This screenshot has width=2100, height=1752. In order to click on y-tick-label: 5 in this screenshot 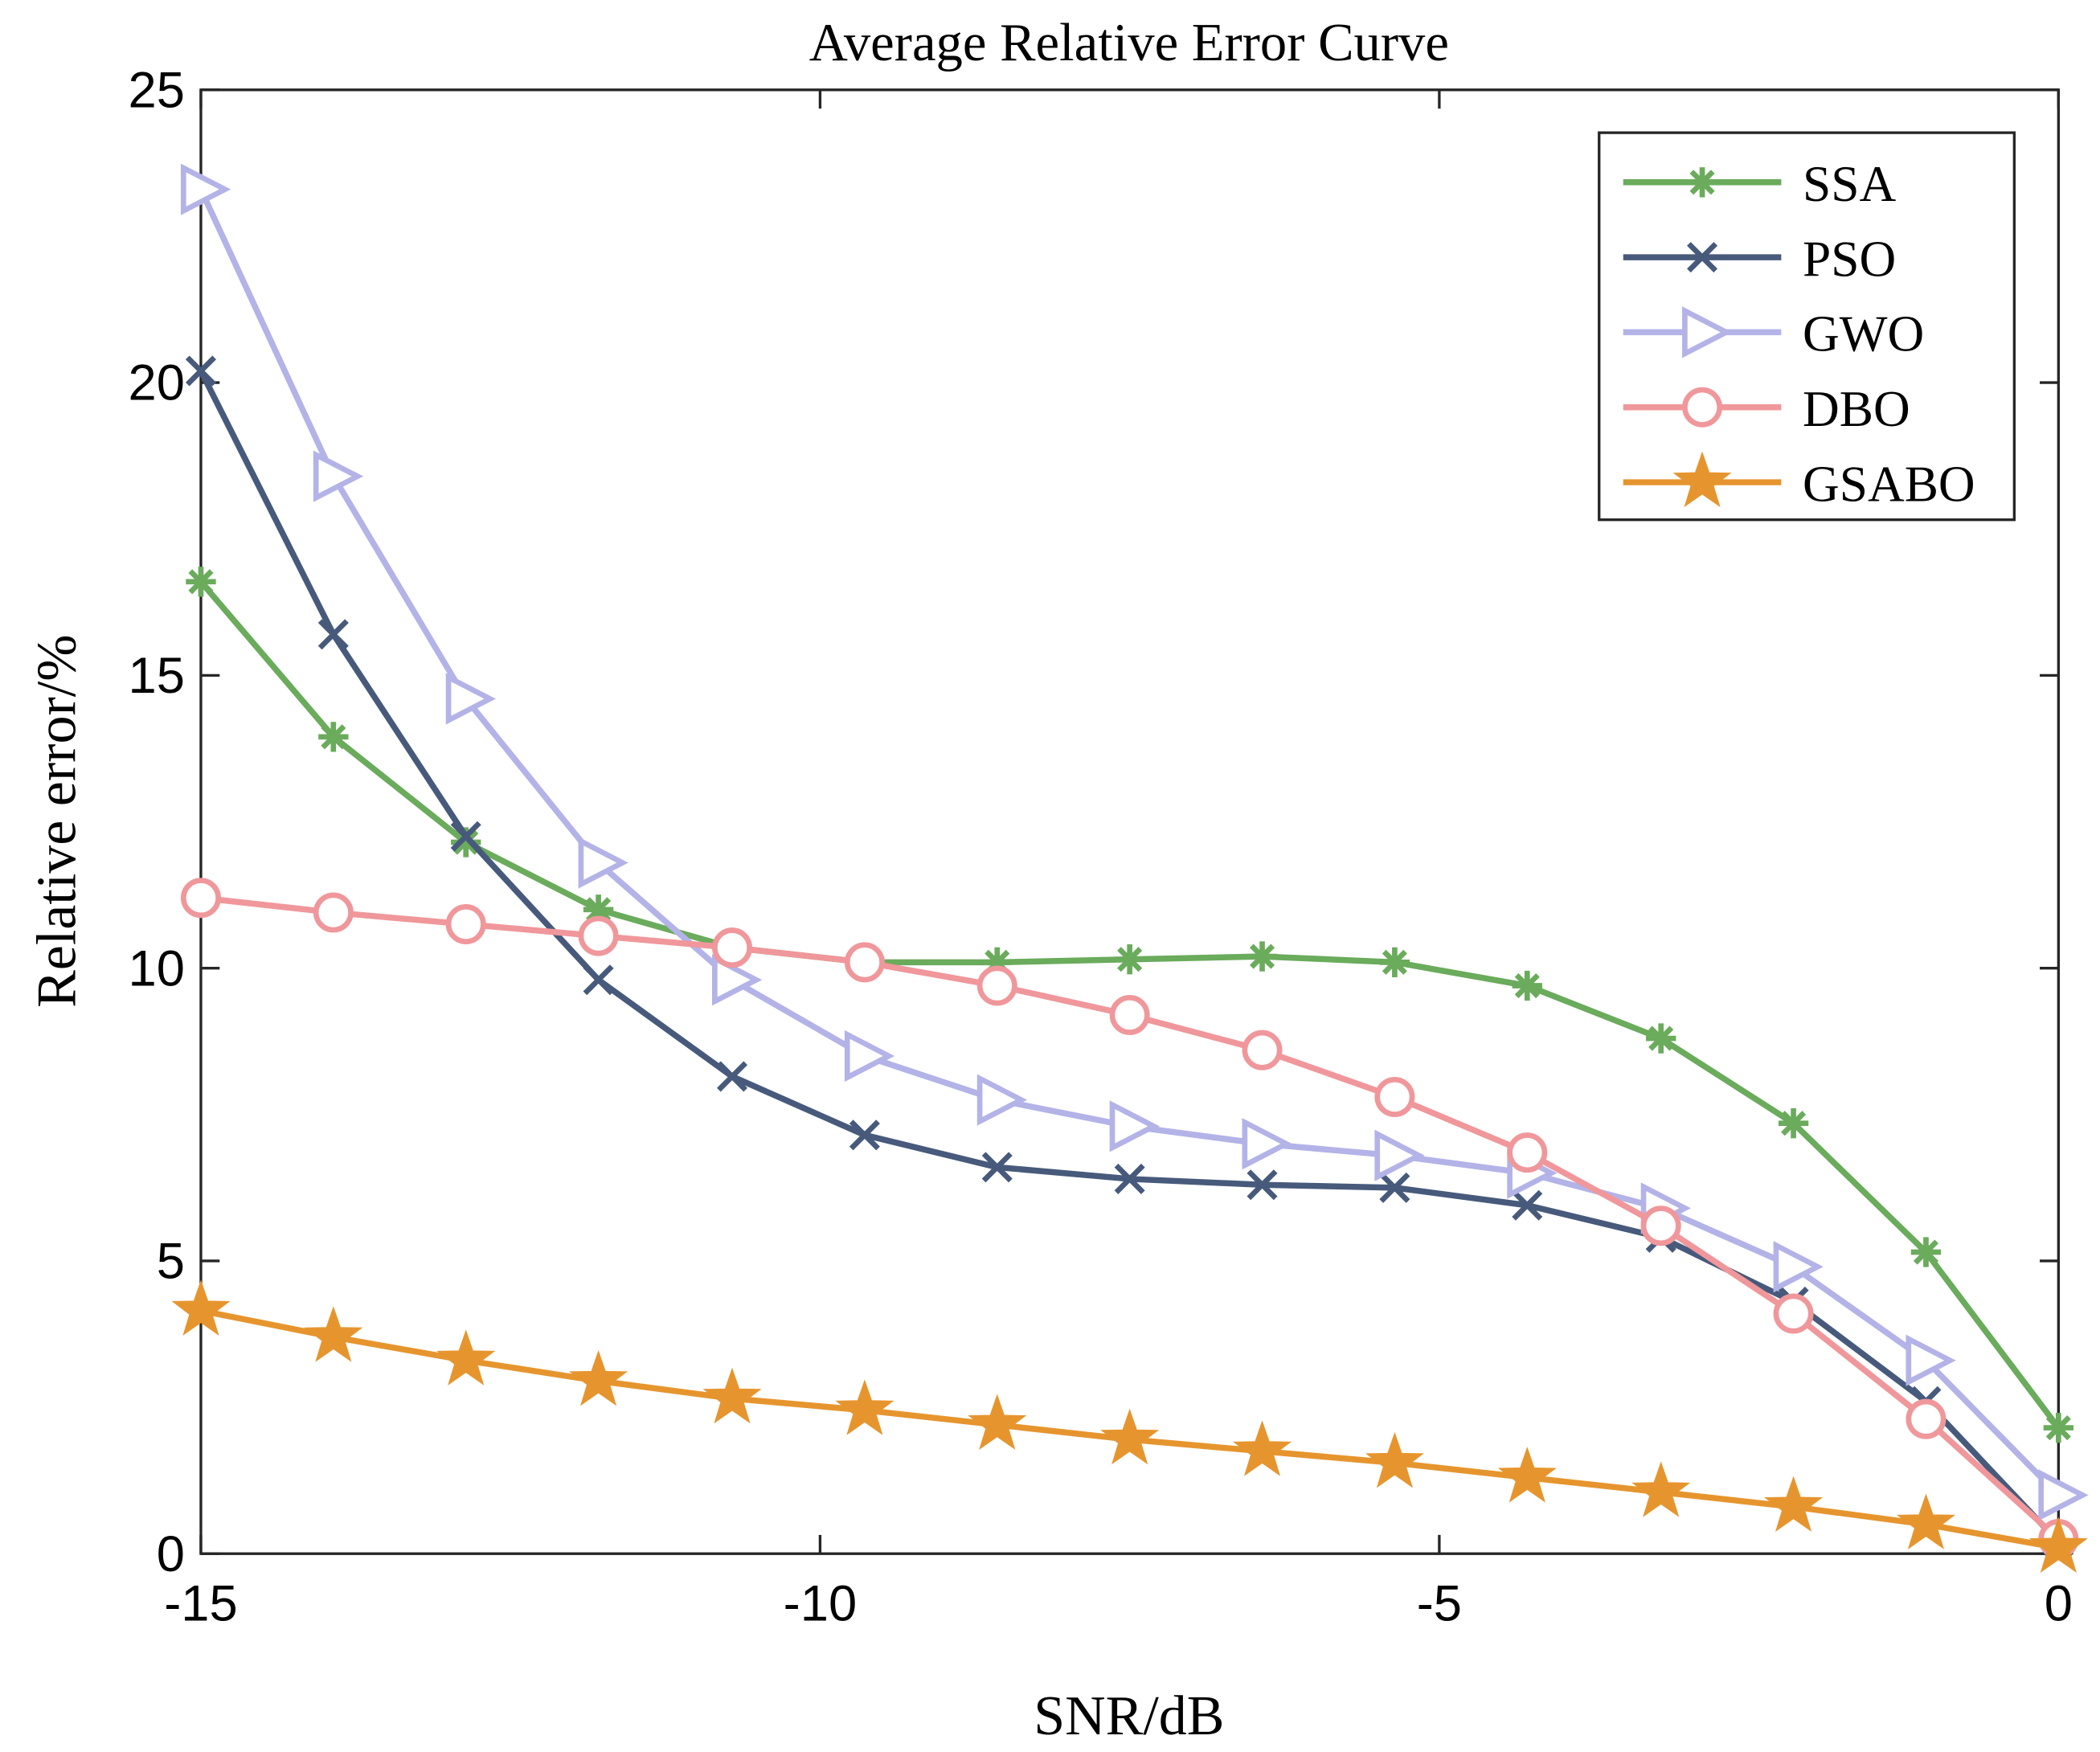, I will do `click(171, 1262)`.